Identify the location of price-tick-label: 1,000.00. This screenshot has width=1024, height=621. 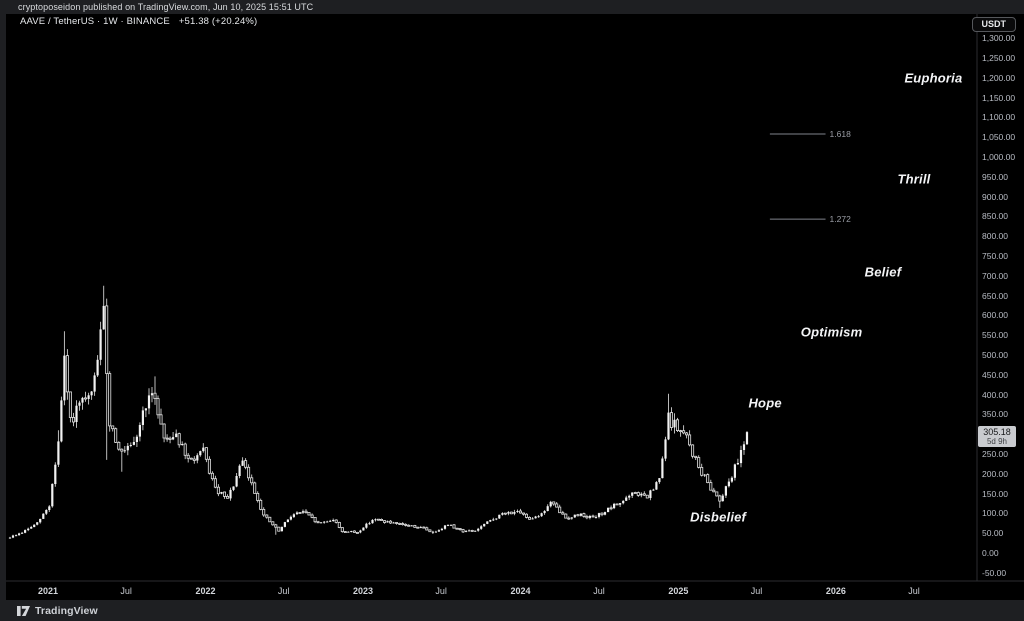
(999, 157).